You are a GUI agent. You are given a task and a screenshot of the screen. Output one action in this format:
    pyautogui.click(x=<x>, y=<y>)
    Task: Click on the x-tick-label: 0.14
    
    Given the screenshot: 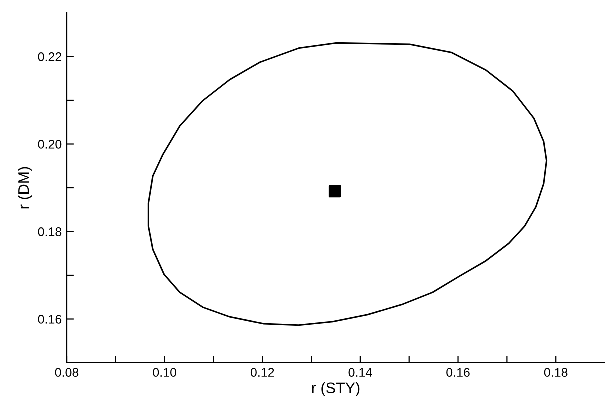 What is the action you would take?
    pyautogui.click(x=360, y=373)
    